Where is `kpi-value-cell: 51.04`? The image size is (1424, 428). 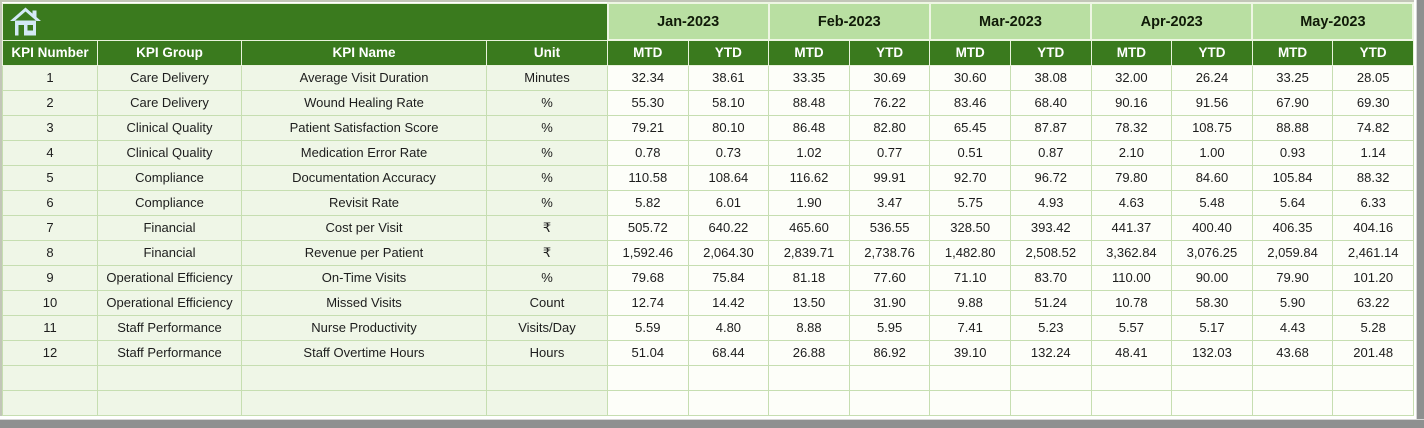 kpi-value-cell: 51.04 is located at coordinates (648, 352).